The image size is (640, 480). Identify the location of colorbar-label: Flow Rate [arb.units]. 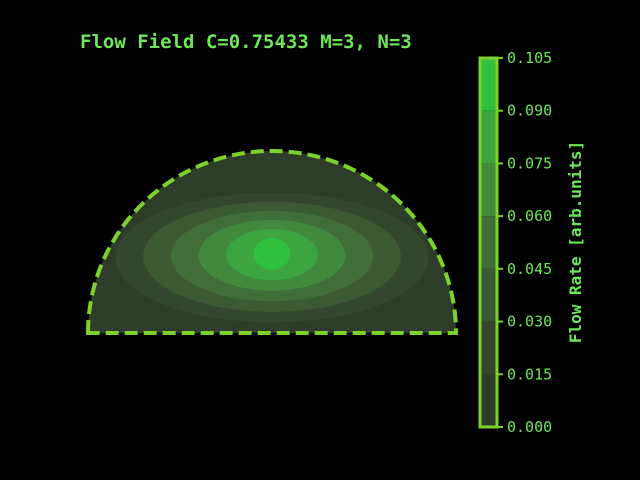
(575, 242).